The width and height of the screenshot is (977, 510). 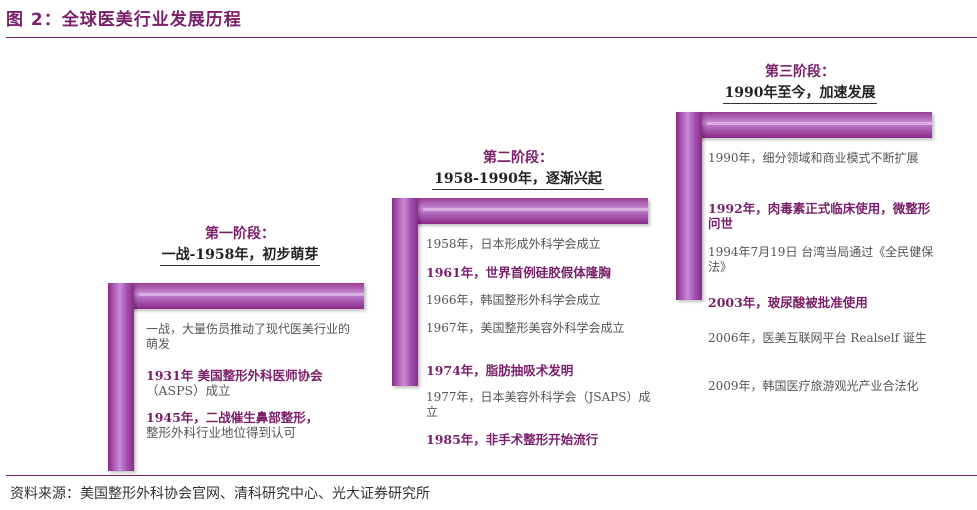 I want to click on source-note: 资料来源：美国整形外科协会官网、清科研究中心、光大证券研究所, so click(x=220, y=494).